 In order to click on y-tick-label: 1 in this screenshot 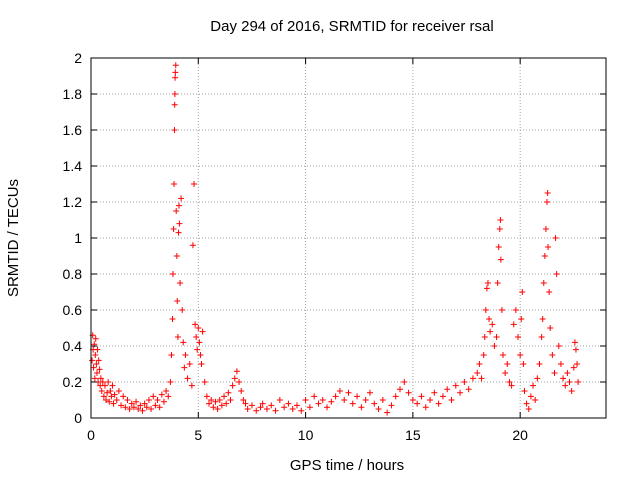, I will do `click(78, 238)`.